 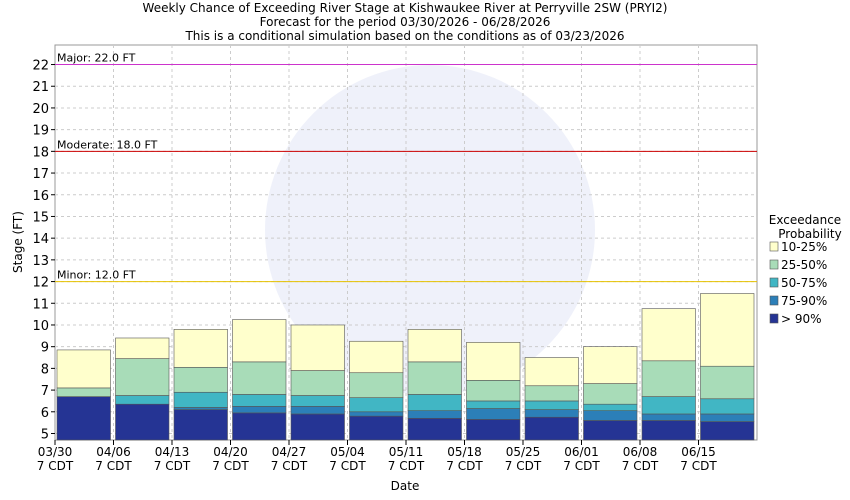 What do you see at coordinates (40, 304) in the screenshot?
I see `y-tick-label: 11` at bounding box center [40, 304].